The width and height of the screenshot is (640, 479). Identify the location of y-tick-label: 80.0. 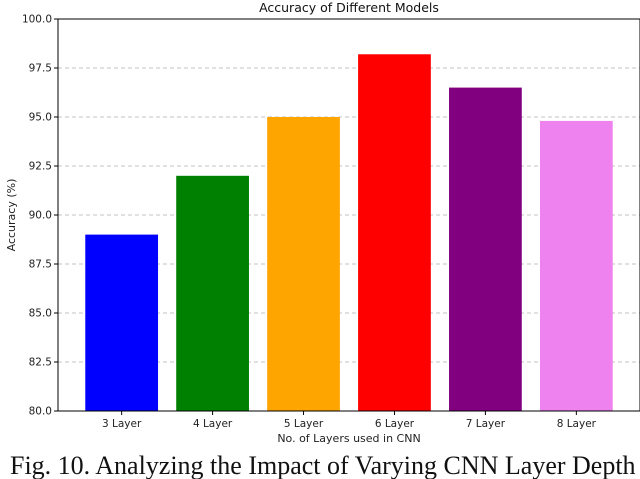
(40, 412).